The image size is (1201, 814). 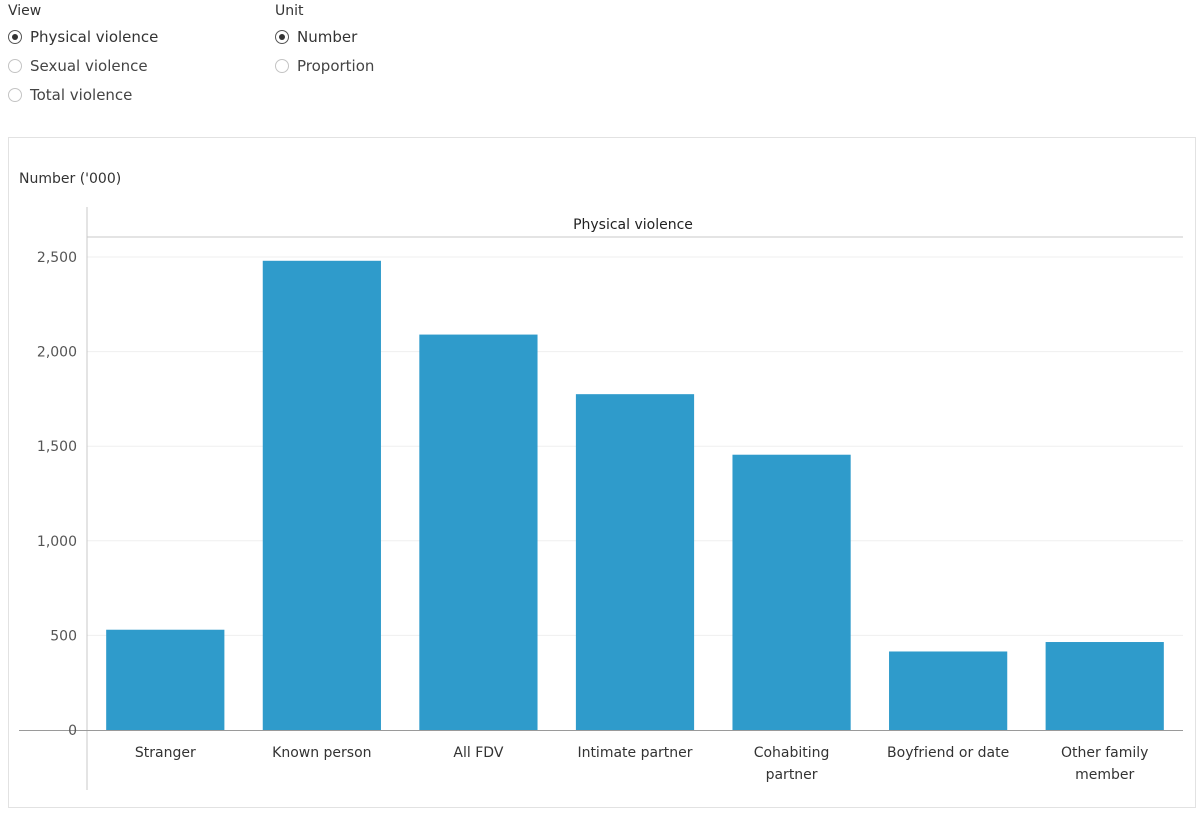 What do you see at coordinates (63, 636) in the screenshot?
I see `y-tick-label: 500` at bounding box center [63, 636].